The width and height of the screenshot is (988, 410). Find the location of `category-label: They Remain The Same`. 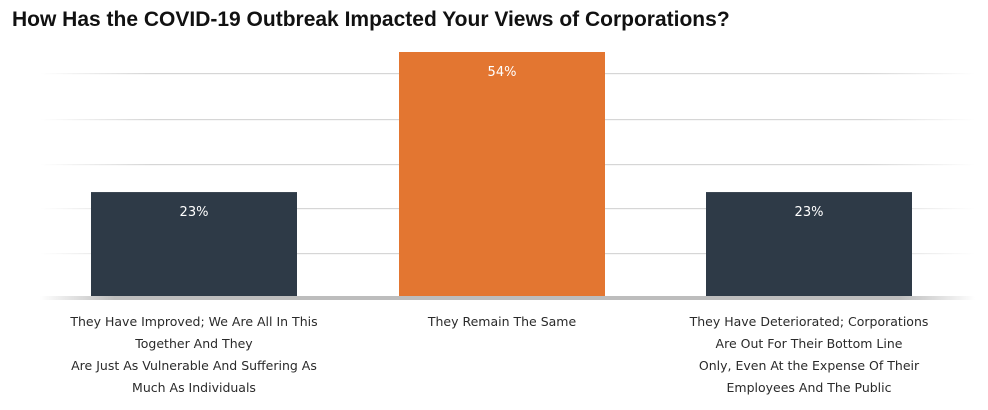

category-label: They Remain The Same is located at coordinates (502, 322).